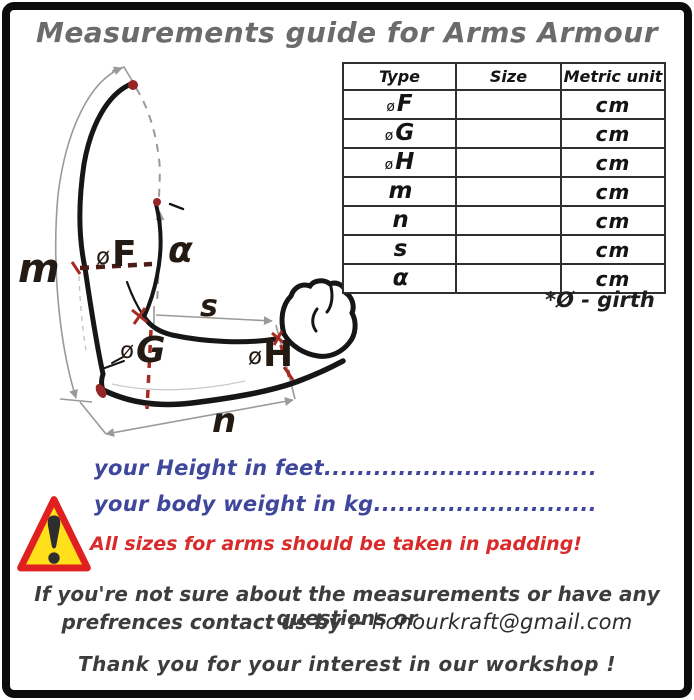 The width and height of the screenshot is (694, 700). What do you see at coordinates (405, 133) in the screenshot?
I see `type-letter: G` at bounding box center [405, 133].